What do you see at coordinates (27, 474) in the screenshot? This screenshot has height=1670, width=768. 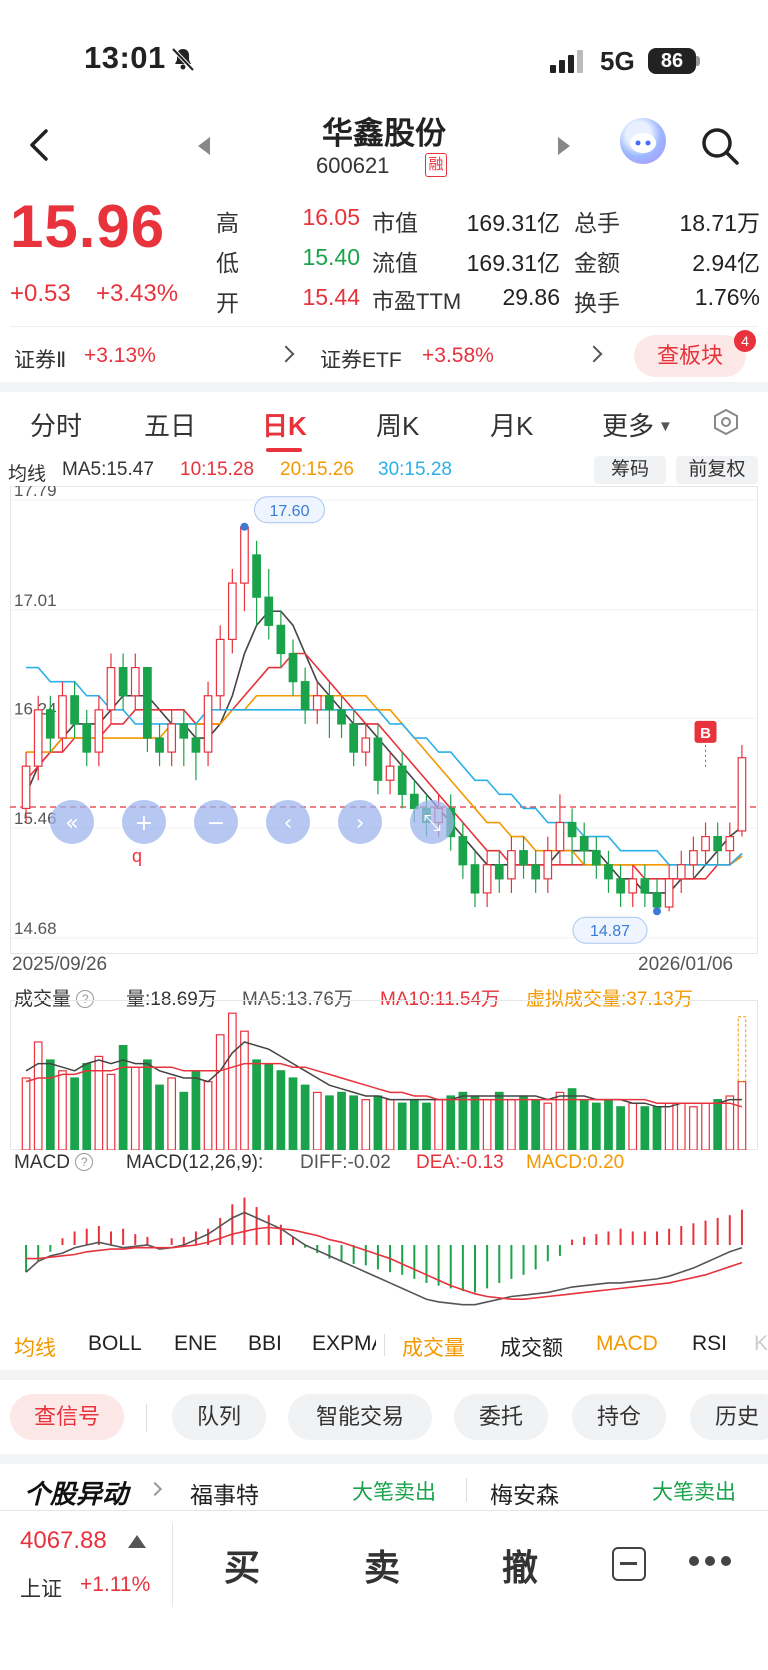 I see `ma-title: 均线` at bounding box center [27, 474].